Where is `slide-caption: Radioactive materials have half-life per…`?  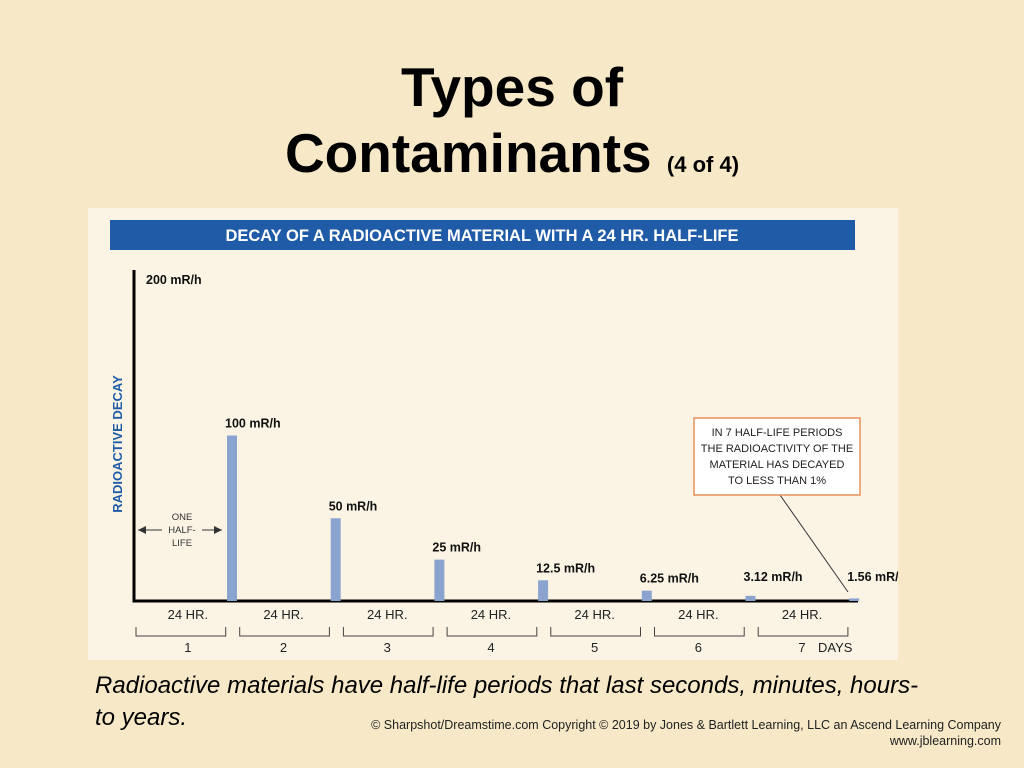
slide-caption: Radioactive materials have half-life per… is located at coordinates (507, 701).